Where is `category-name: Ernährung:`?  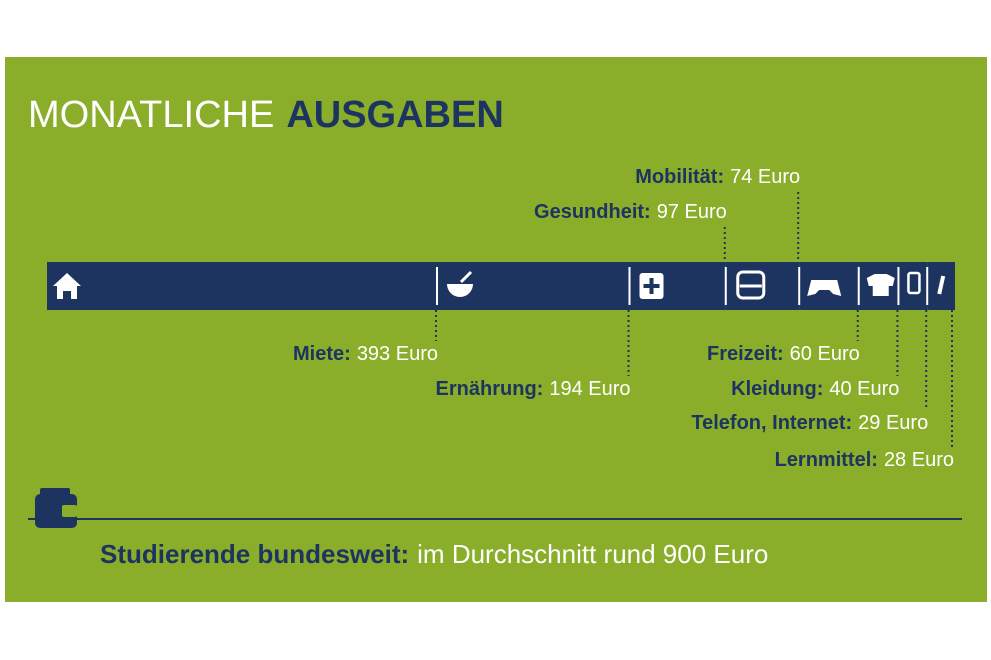 category-name: Ernährung: is located at coordinates (490, 389).